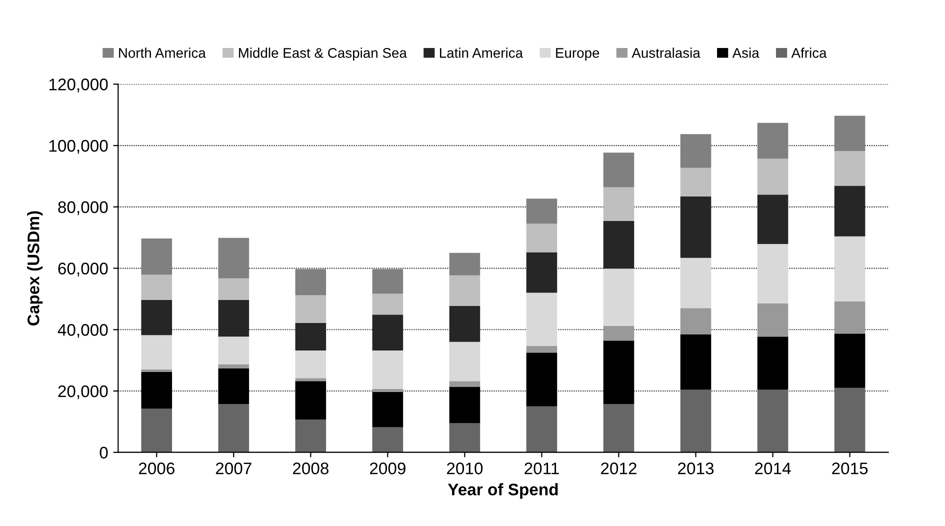 Image resolution: width=945 pixels, height=526 pixels. I want to click on y-tick-label: 20,000, so click(83, 392).